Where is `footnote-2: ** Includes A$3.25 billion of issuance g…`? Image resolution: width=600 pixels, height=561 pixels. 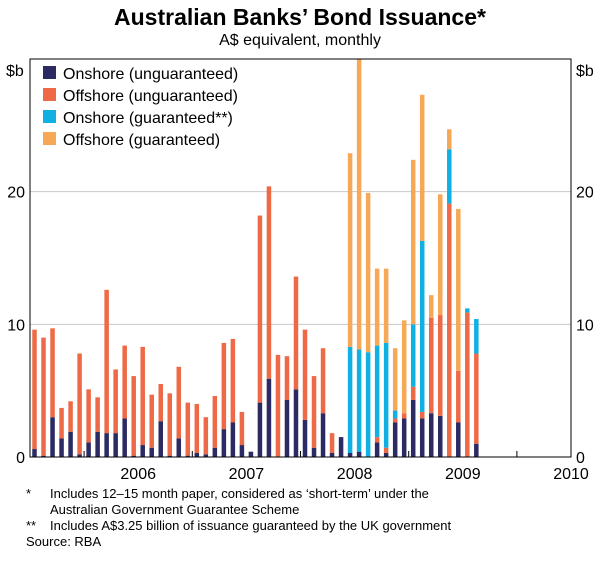
footnote-2: ** Includes A$3.25 billion of issuance g… is located at coordinates (238, 526).